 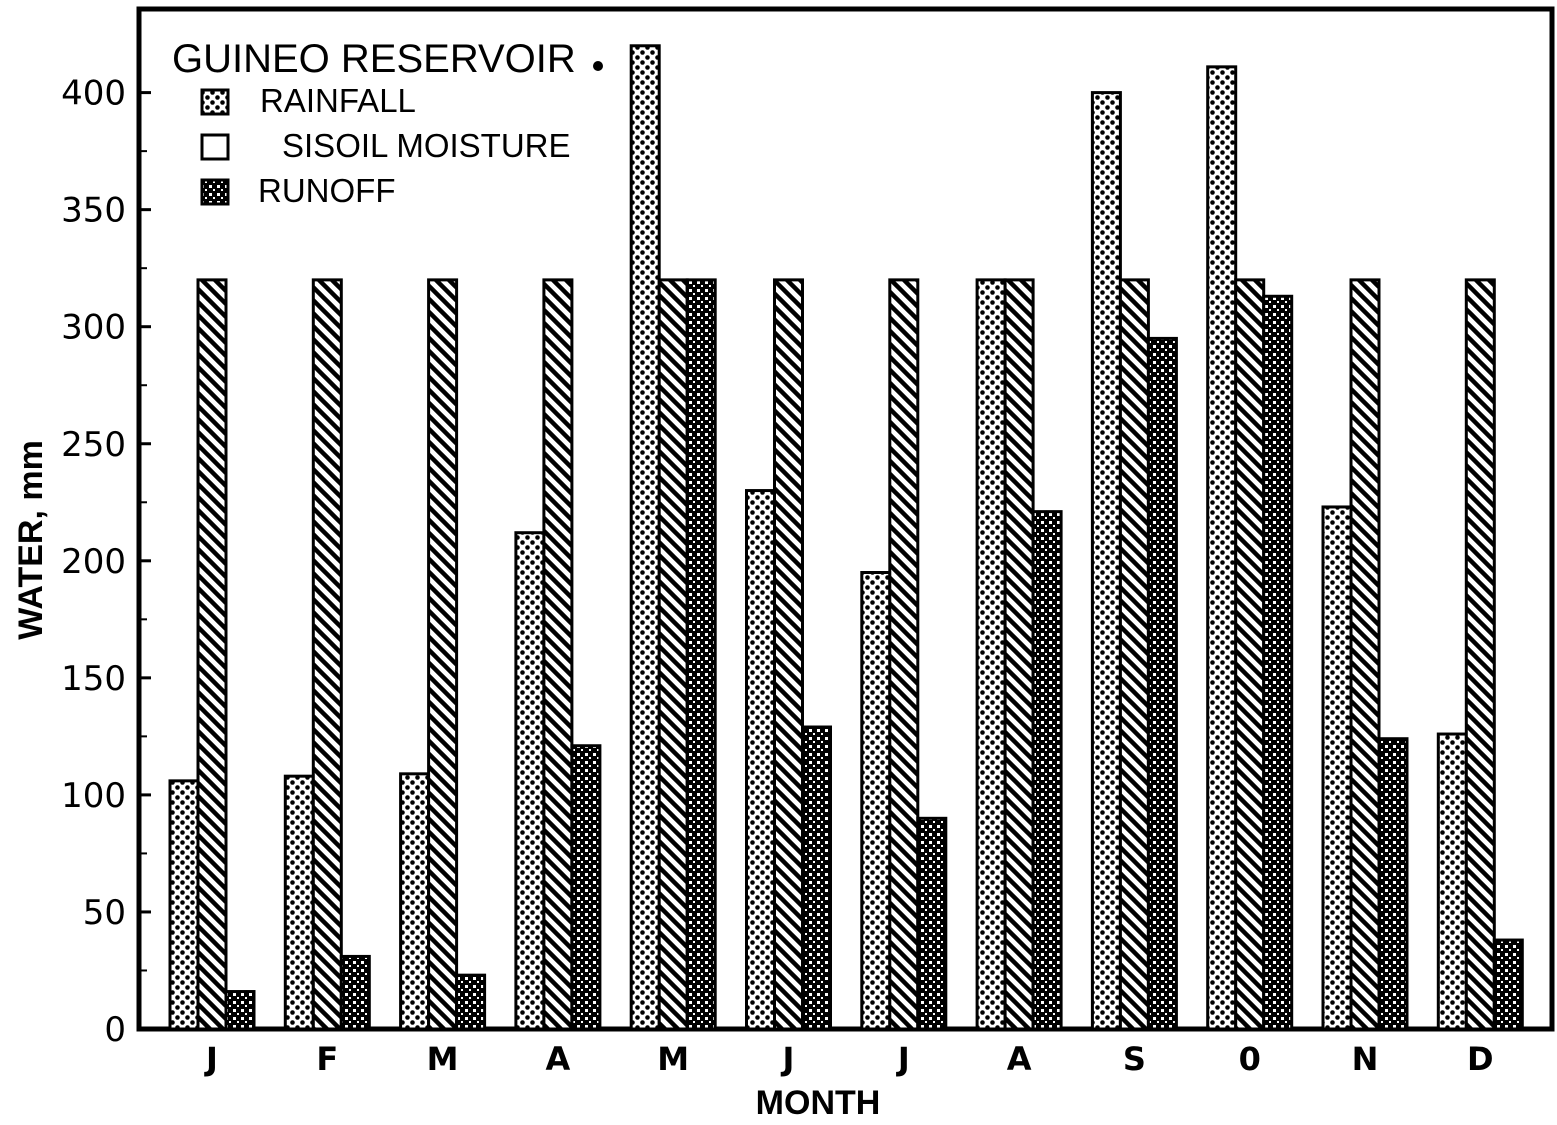 What do you see at coordinates (374, 59) in the screenshot?
I see `chart-title: GUINEO RESERVOIR` at bounding box center [374, 59].